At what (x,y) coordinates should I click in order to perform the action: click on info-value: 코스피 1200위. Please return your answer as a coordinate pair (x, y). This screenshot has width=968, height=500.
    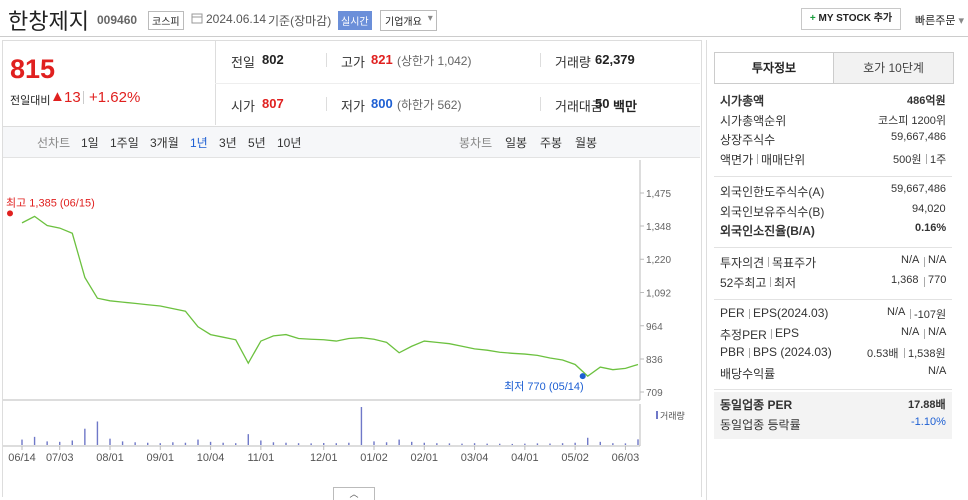
    Looking at the image, I should click on (912, 120).